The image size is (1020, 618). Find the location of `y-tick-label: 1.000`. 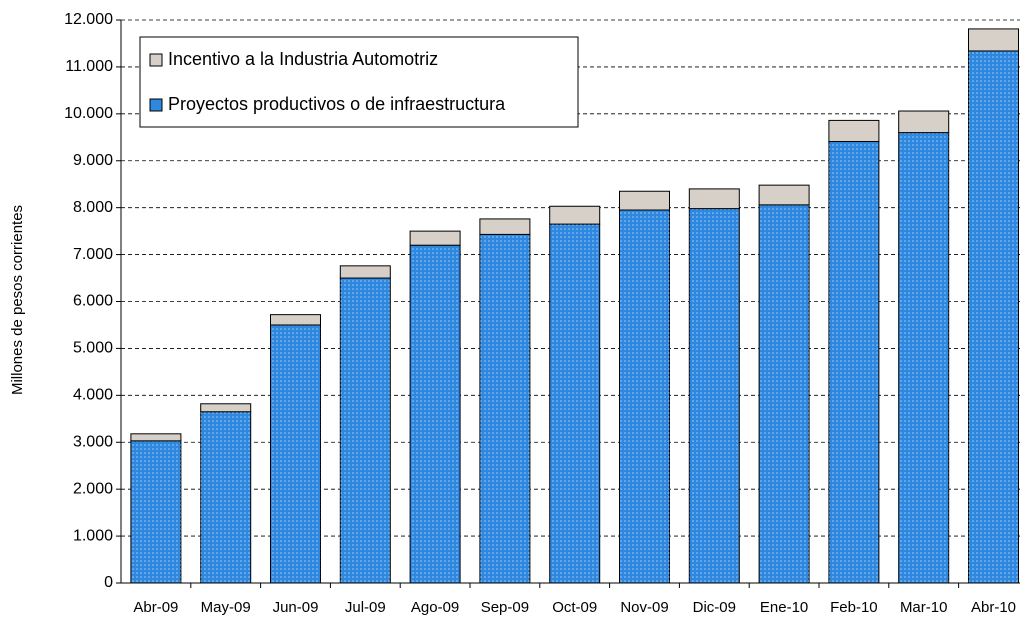

y-tick-label: 1.000 is located at coordinates (93, 535).